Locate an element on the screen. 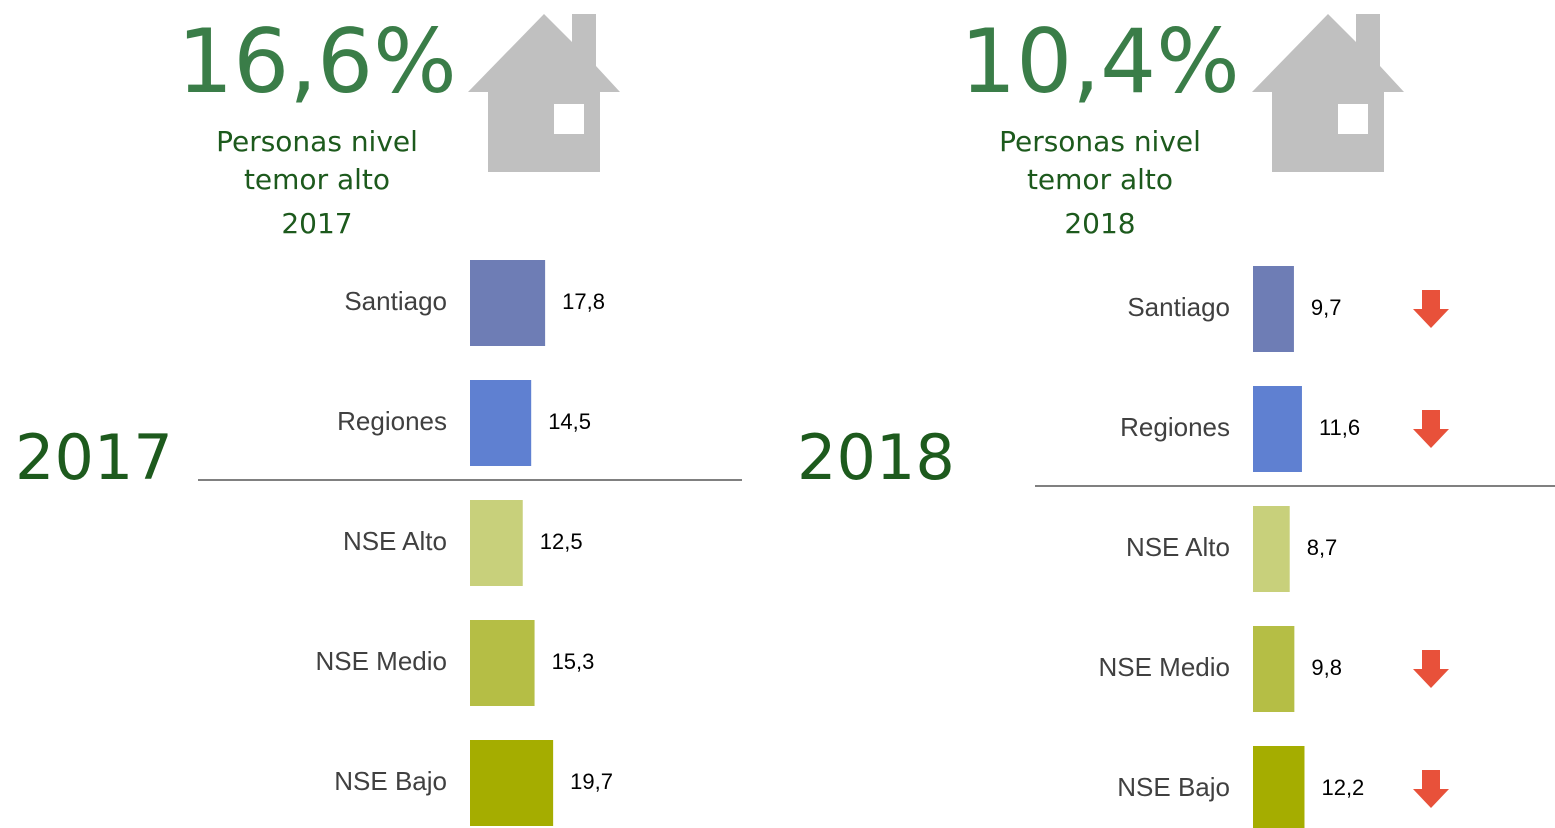 This screenshot has width=1555, height=828. value-label: 8,7 is located at coordinates (1322, 547).